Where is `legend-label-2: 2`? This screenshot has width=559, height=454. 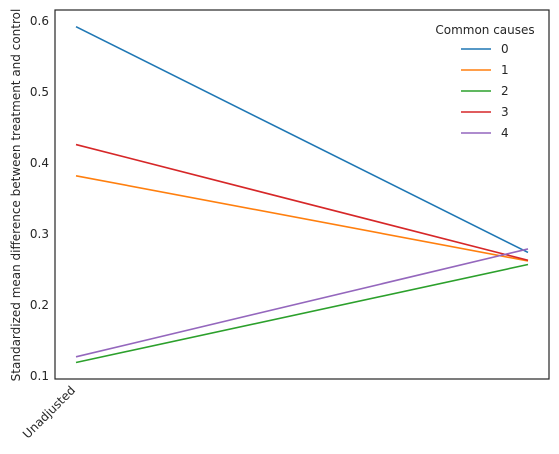
legend-label-2: 2 is located at coordinates (505, 91).